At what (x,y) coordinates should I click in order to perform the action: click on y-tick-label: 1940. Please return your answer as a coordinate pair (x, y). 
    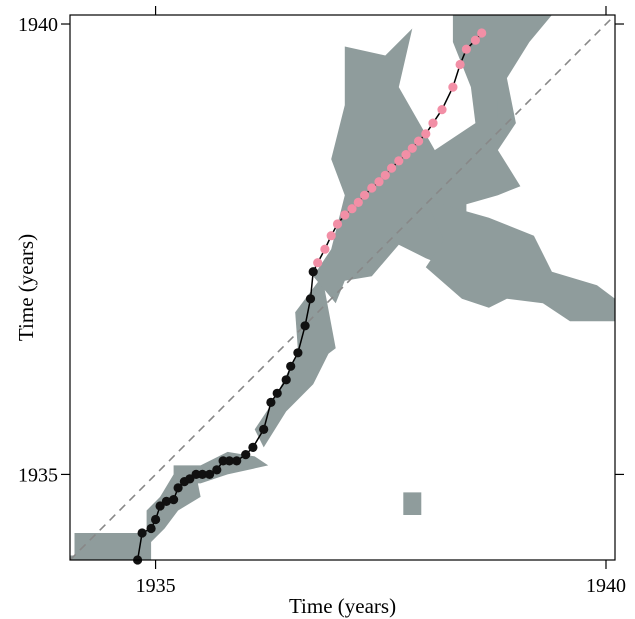
    Looking at the image, I should click on (38, 25).